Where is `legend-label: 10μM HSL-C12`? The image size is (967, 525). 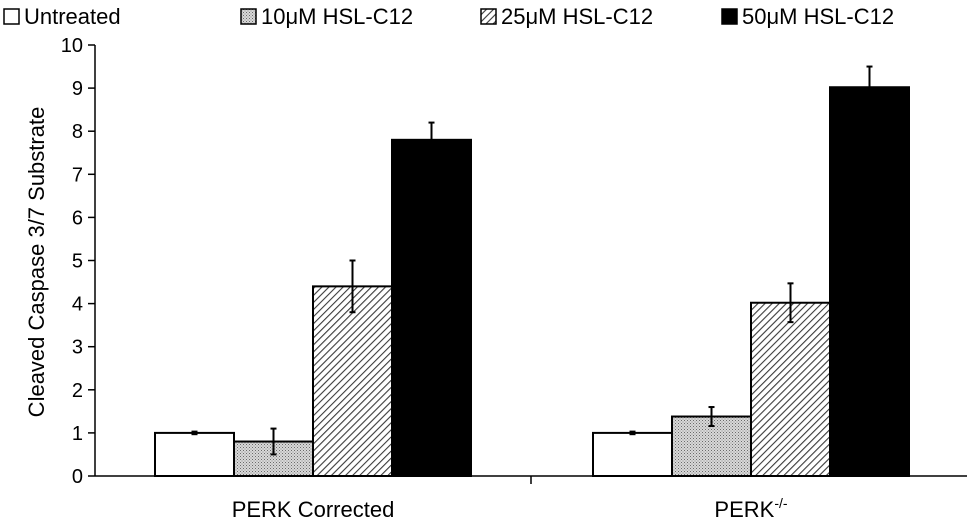
legend-label: 10μM HSL-C12 is located at coordinates (337, 16).